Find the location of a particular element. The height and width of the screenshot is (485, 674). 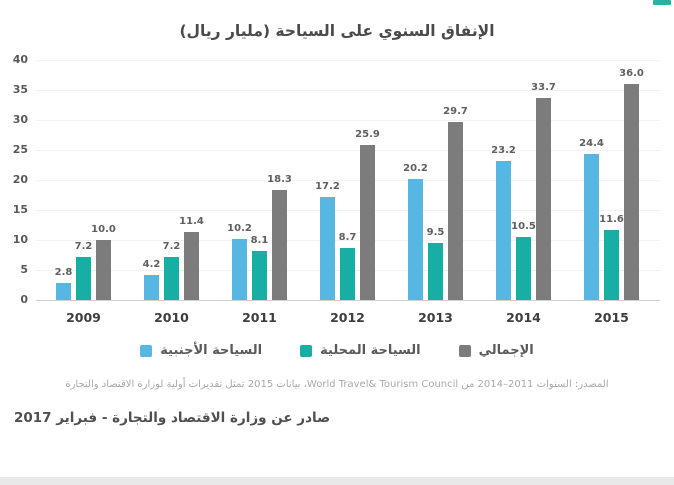

bar-value-label: 8.7 is located at coordinates (347, 237).